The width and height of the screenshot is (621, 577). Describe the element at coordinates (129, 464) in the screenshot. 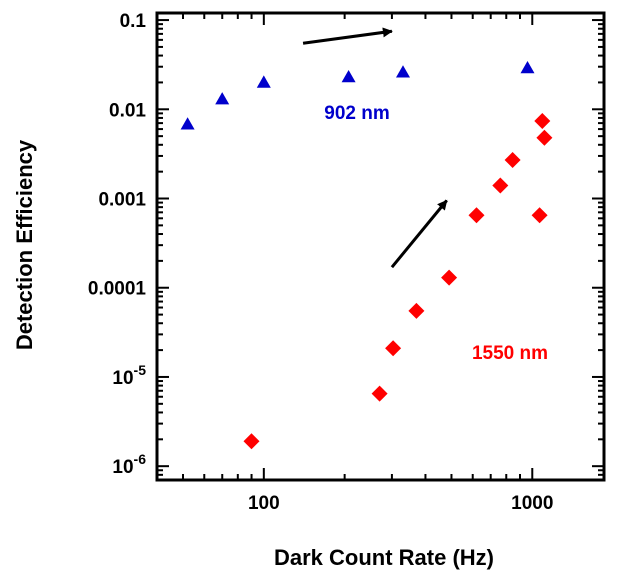

I see `y-tick-label: 10⁻⁶` at that location.